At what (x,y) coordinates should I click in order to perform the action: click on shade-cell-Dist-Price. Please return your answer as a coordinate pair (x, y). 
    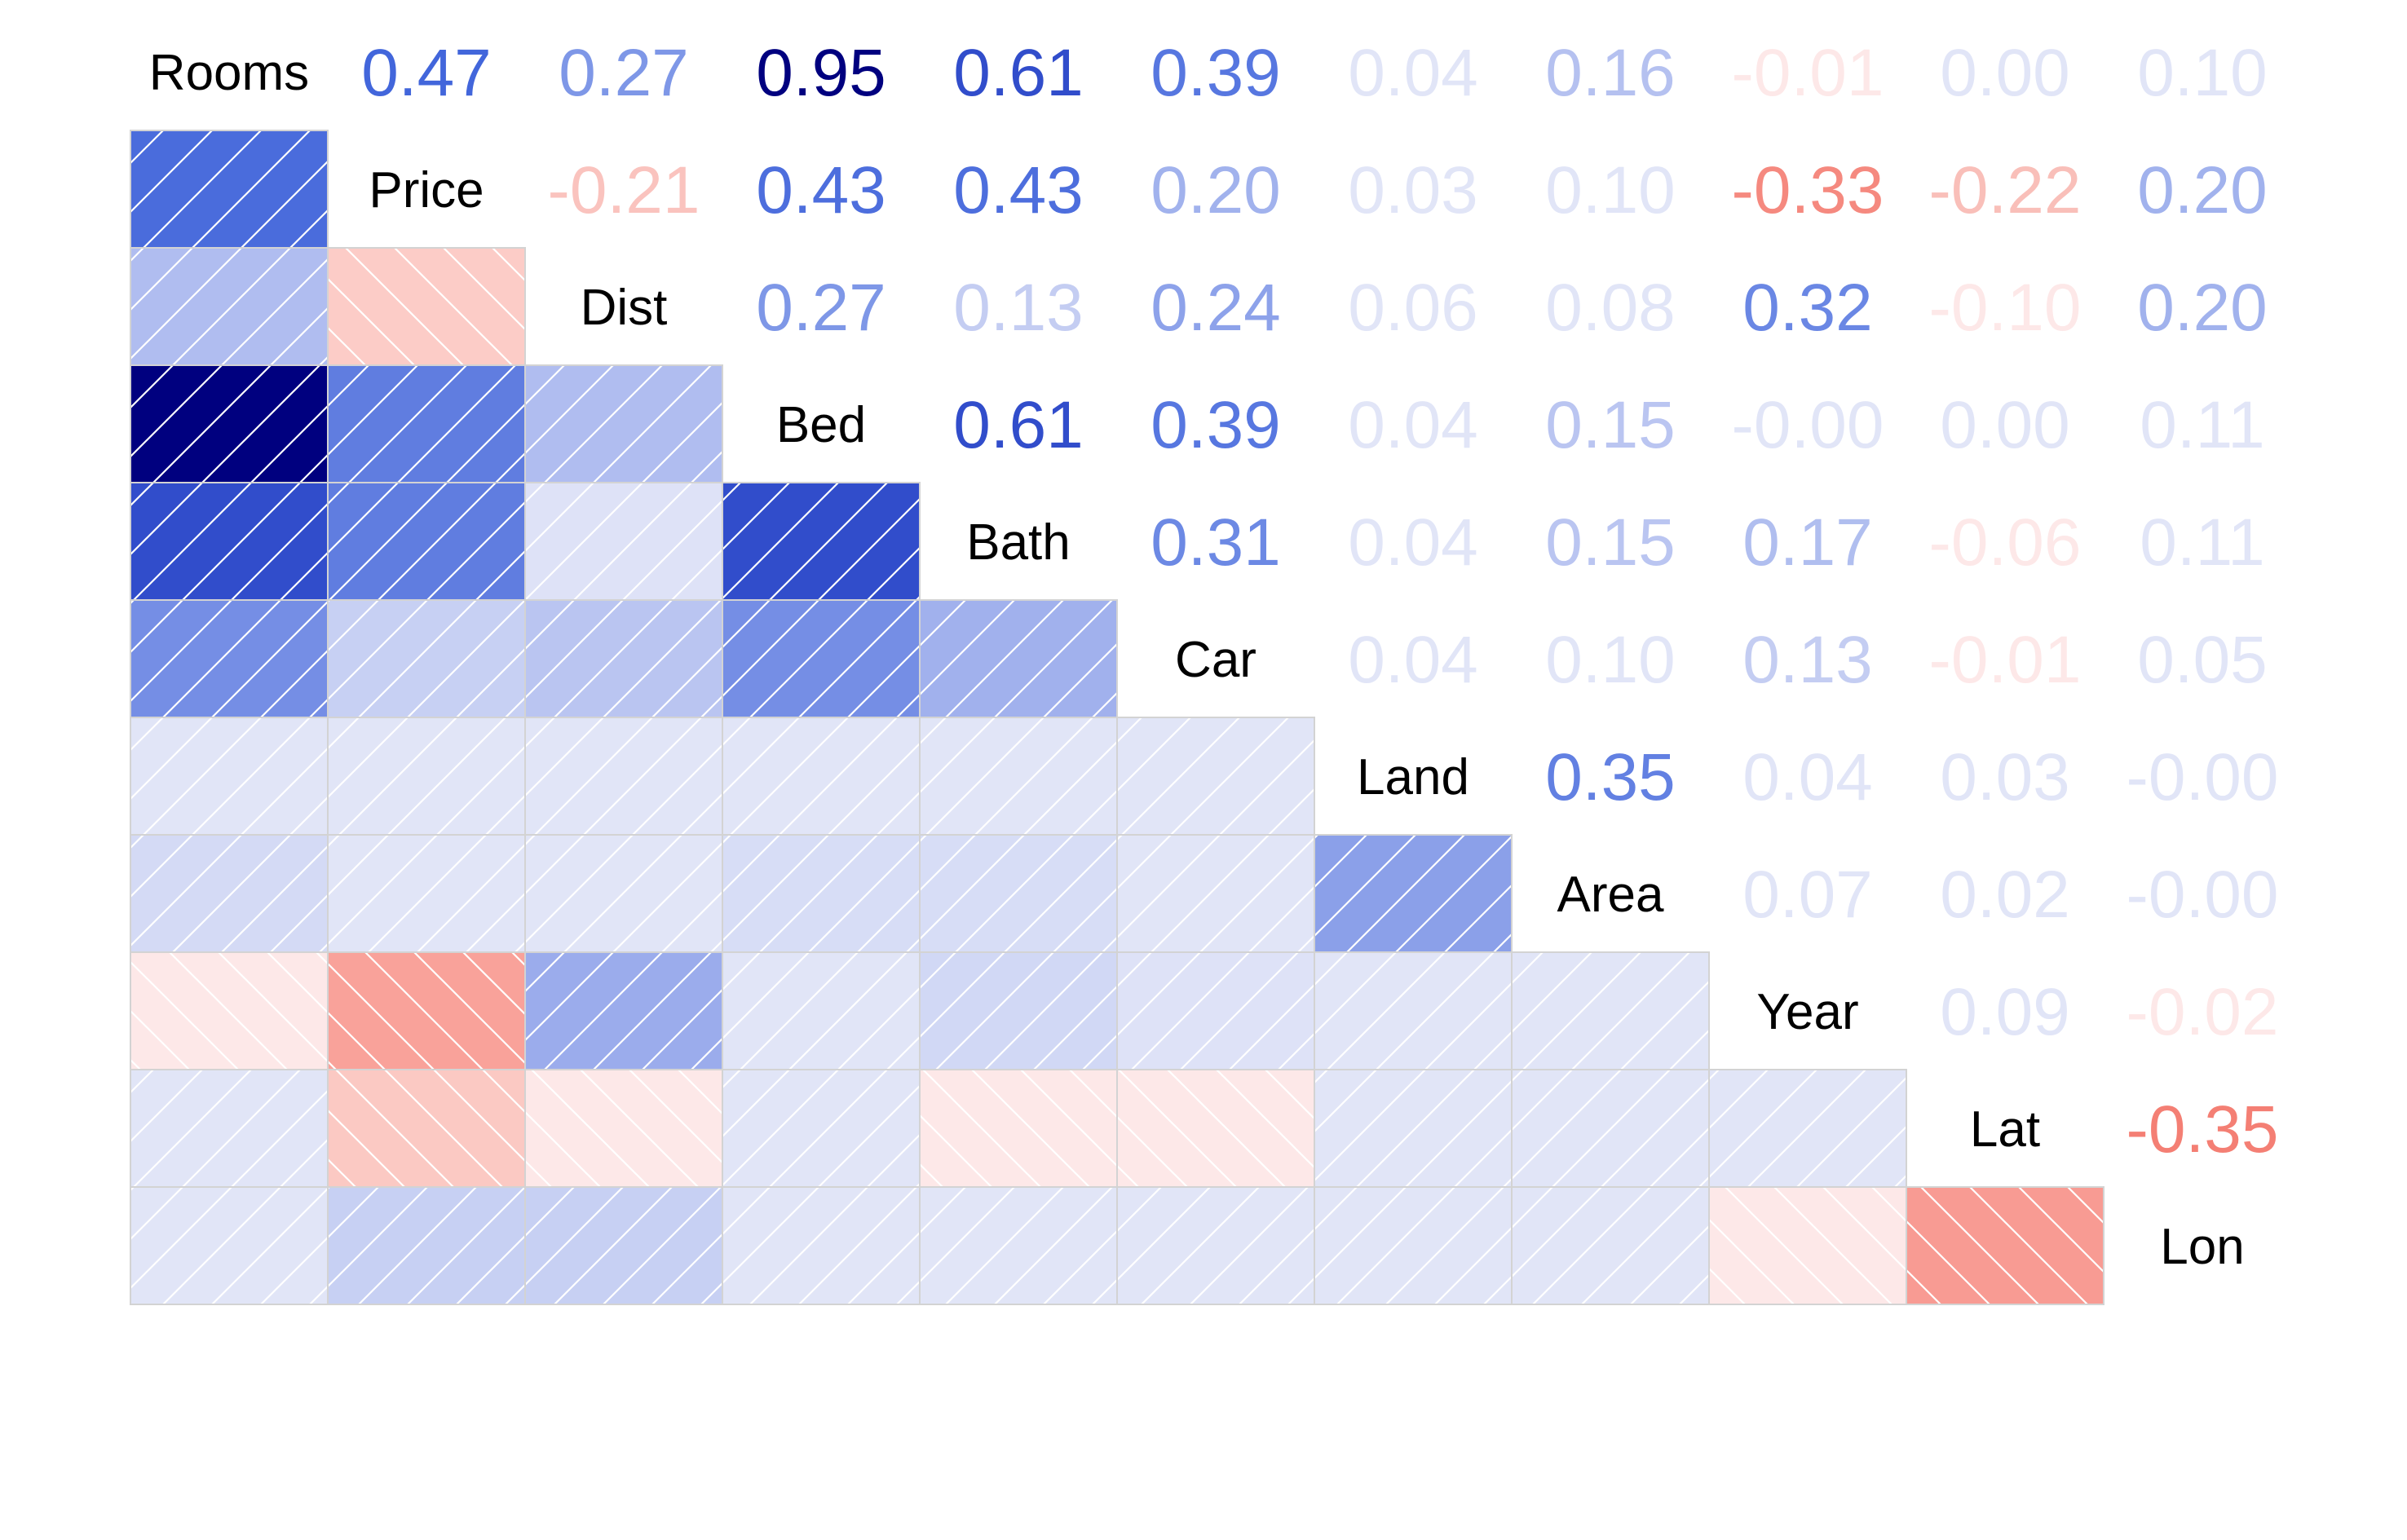
    Looking at the image, I should click on (426, 307).